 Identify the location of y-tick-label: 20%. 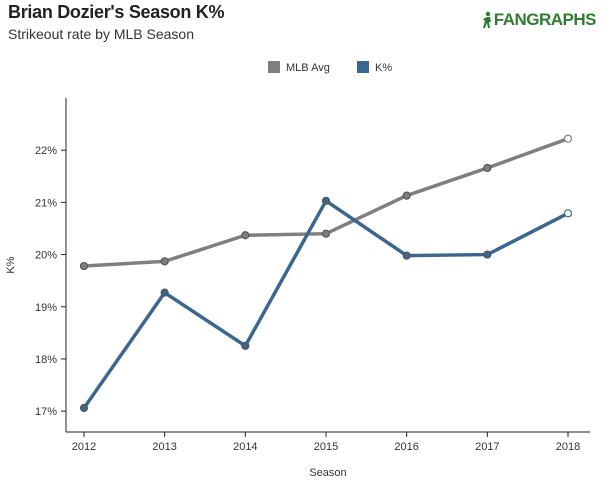
(46, 256).